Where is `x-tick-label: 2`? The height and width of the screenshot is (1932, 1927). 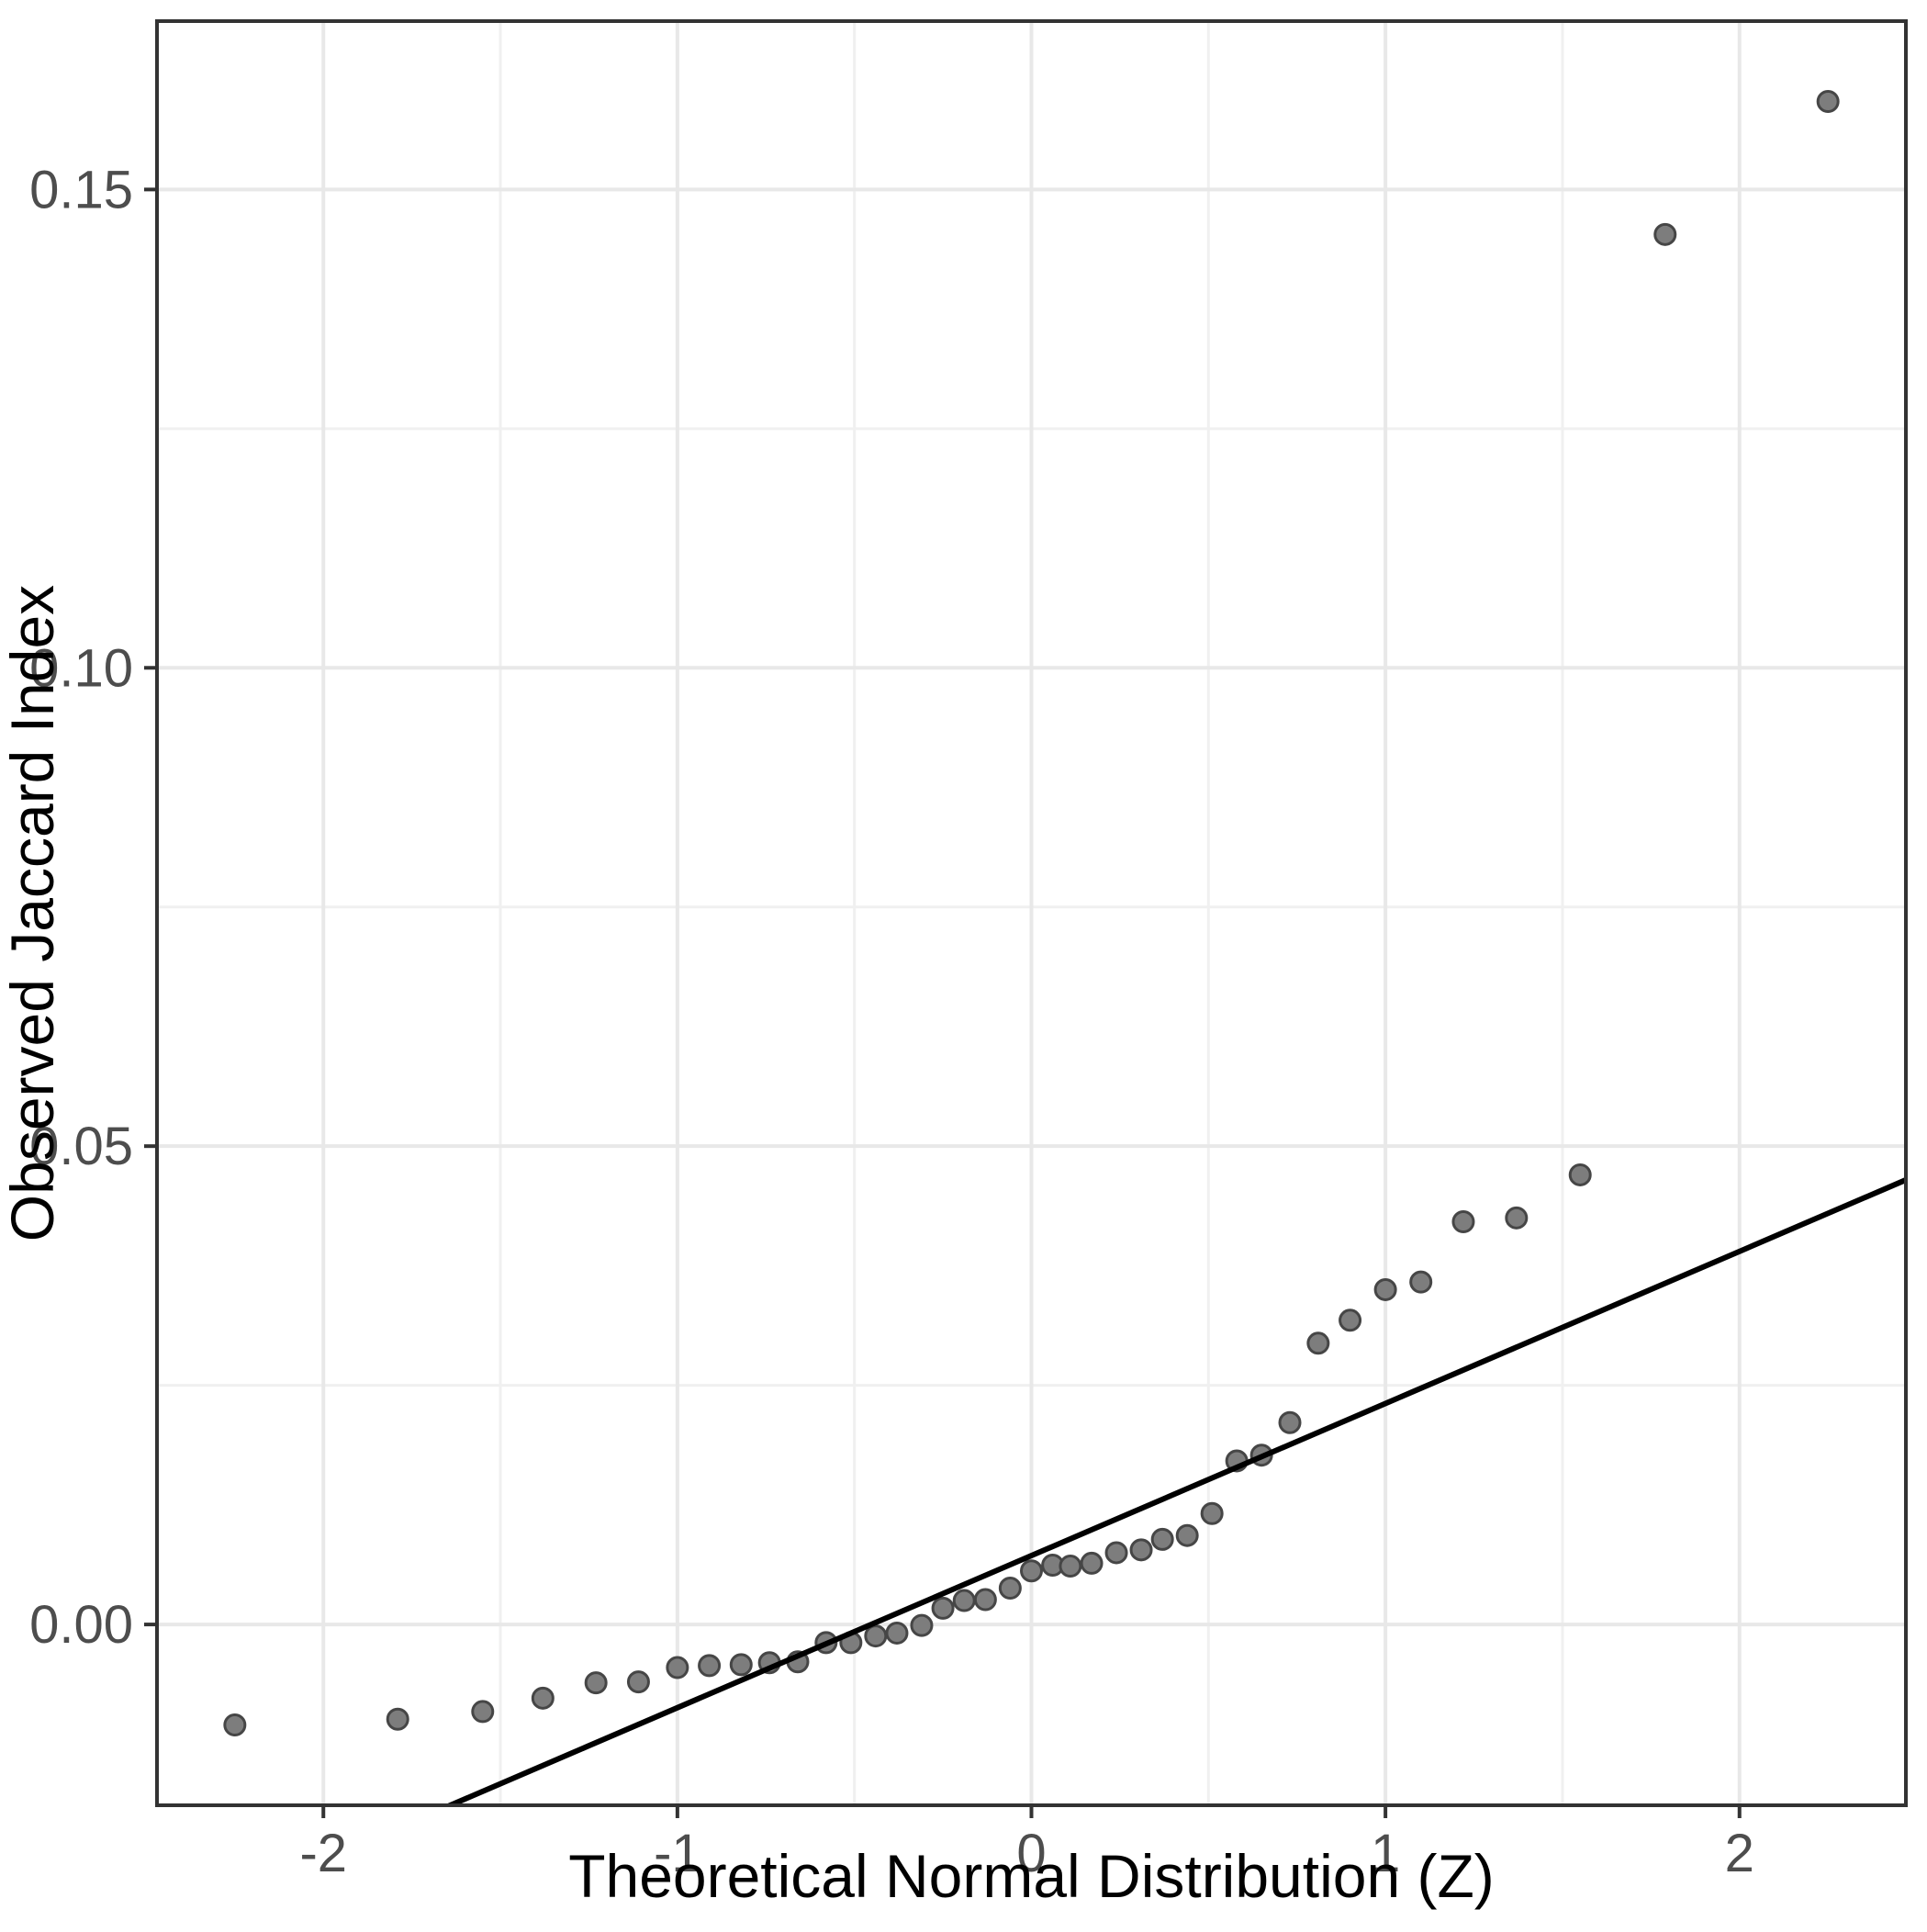 x-tick-label: 2 is located at coordinates (1740, 1853).